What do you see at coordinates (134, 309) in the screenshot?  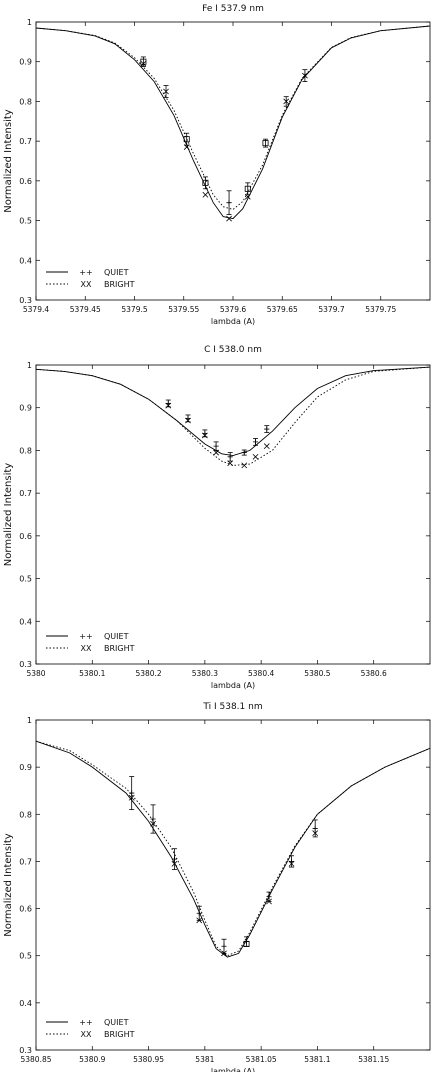 I see `x-tick-label: 5379.5` at bounding box center [134, 309].